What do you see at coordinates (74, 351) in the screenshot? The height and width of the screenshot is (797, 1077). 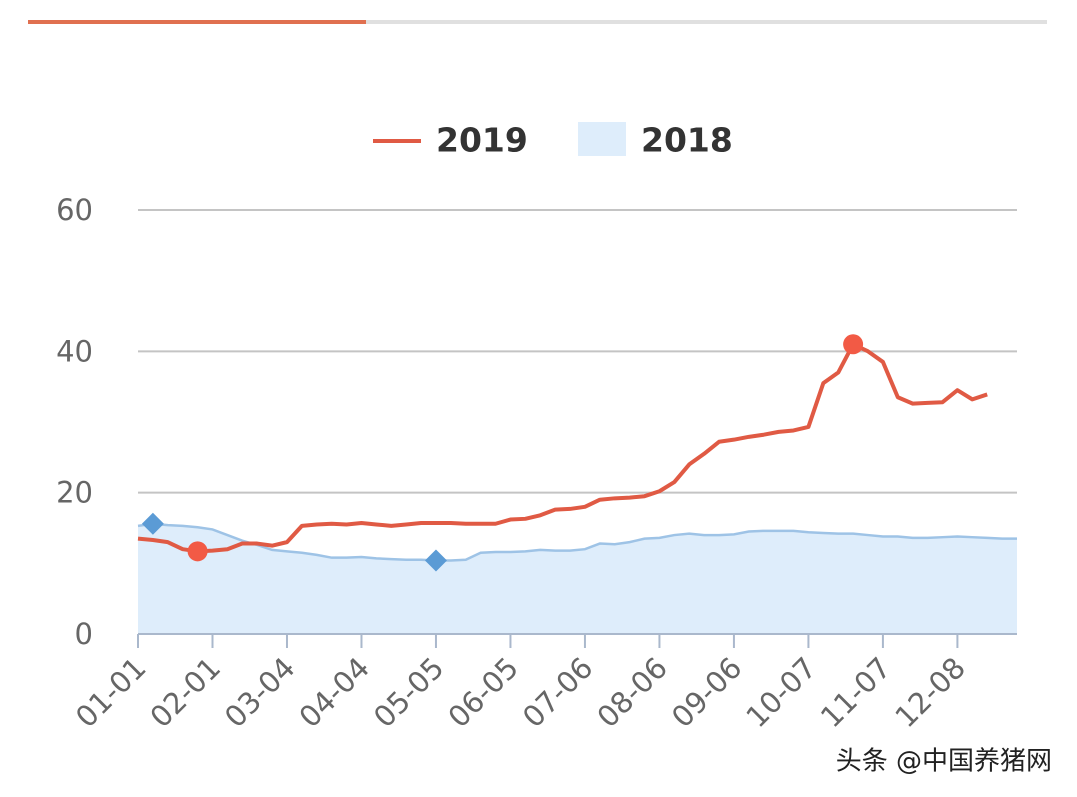 I see `y-tick-label: 40` at bounding box center [74, 351].